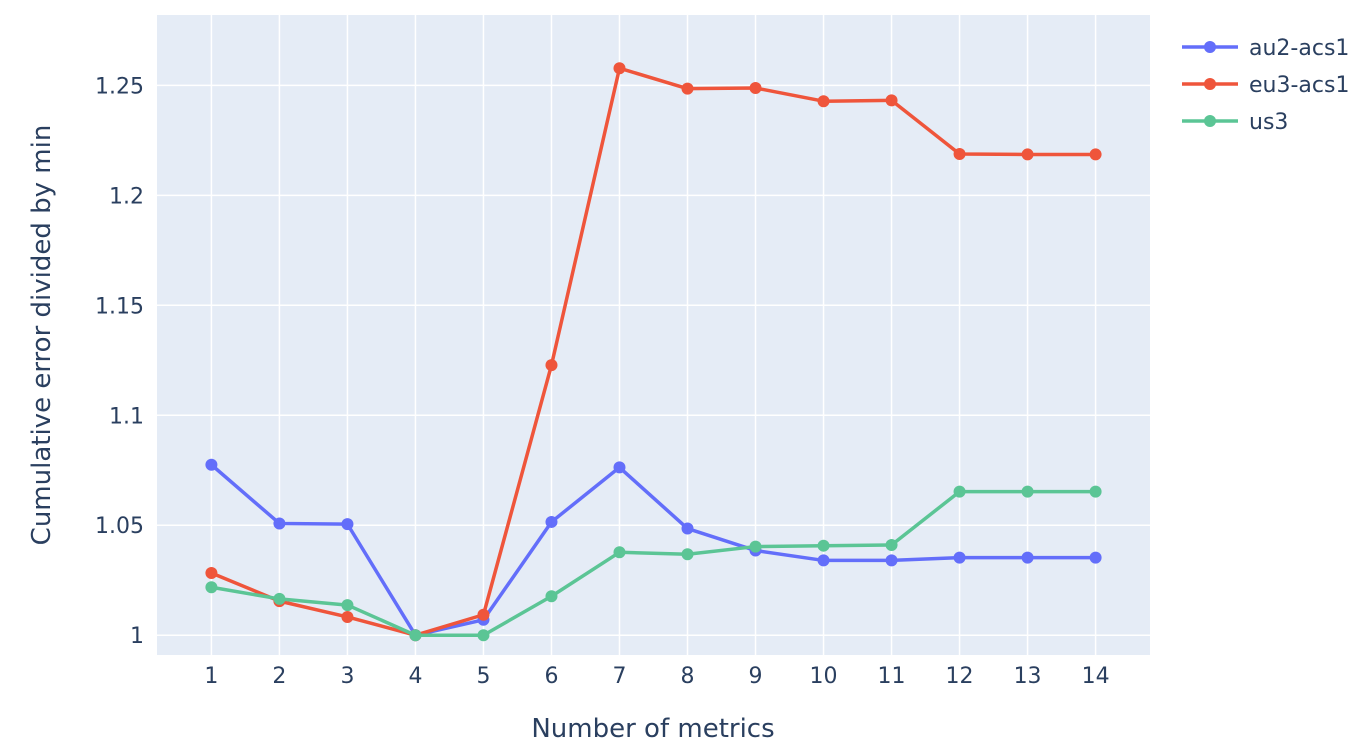 The width and height of the screenshot is (1372, 750). Describe the element at coordinates (279, 676) in the screenshot. I see `x-tick-label: 2` at that location.